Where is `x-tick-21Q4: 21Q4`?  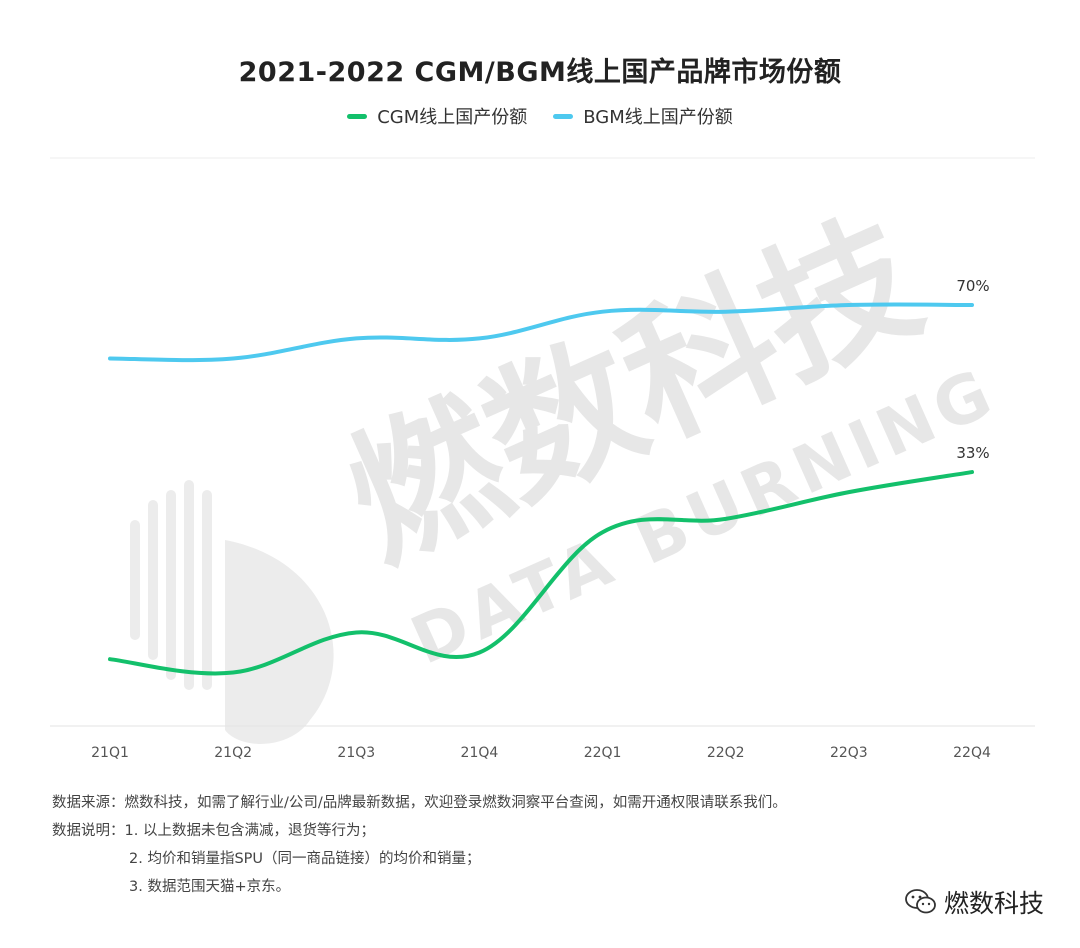 x-tick-21Q4: 21Q4 is located at coordinates (480, 753).